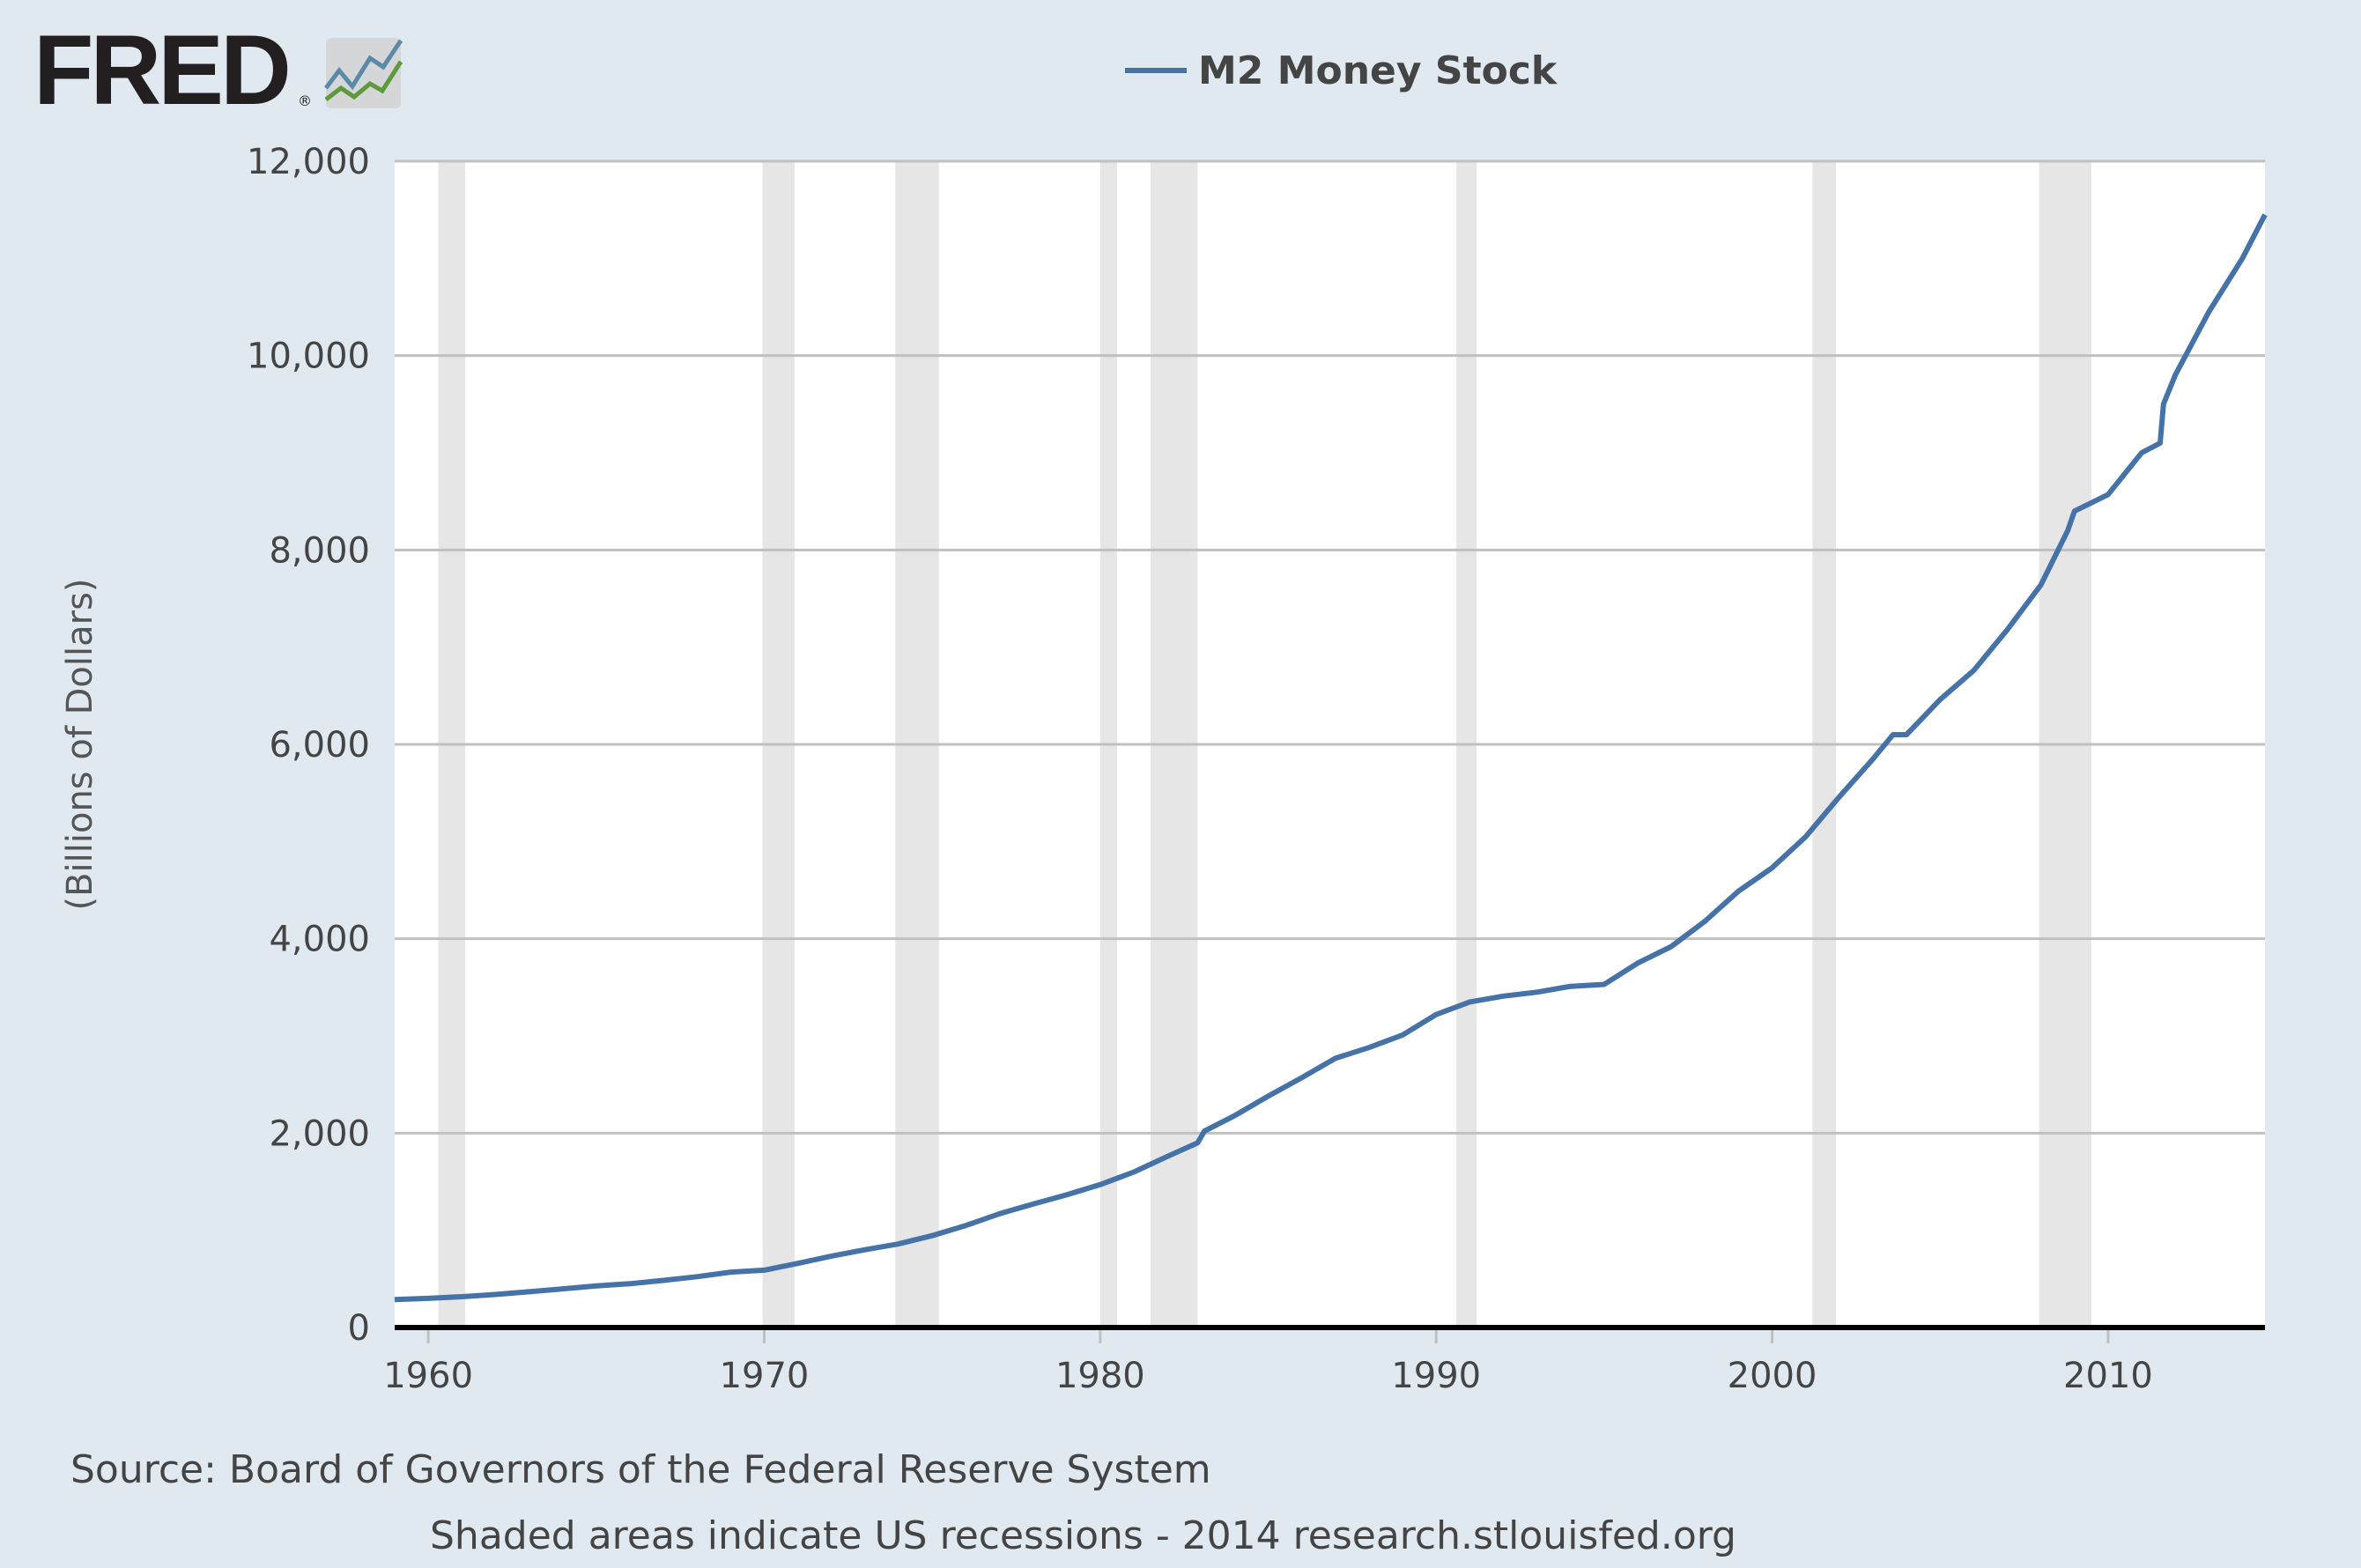 The image size is (2361, 1568). Describe the element at coordinates (80, 744) in the screenshot. I see `y-axis-label: (Billions of Dollars)` at that location.